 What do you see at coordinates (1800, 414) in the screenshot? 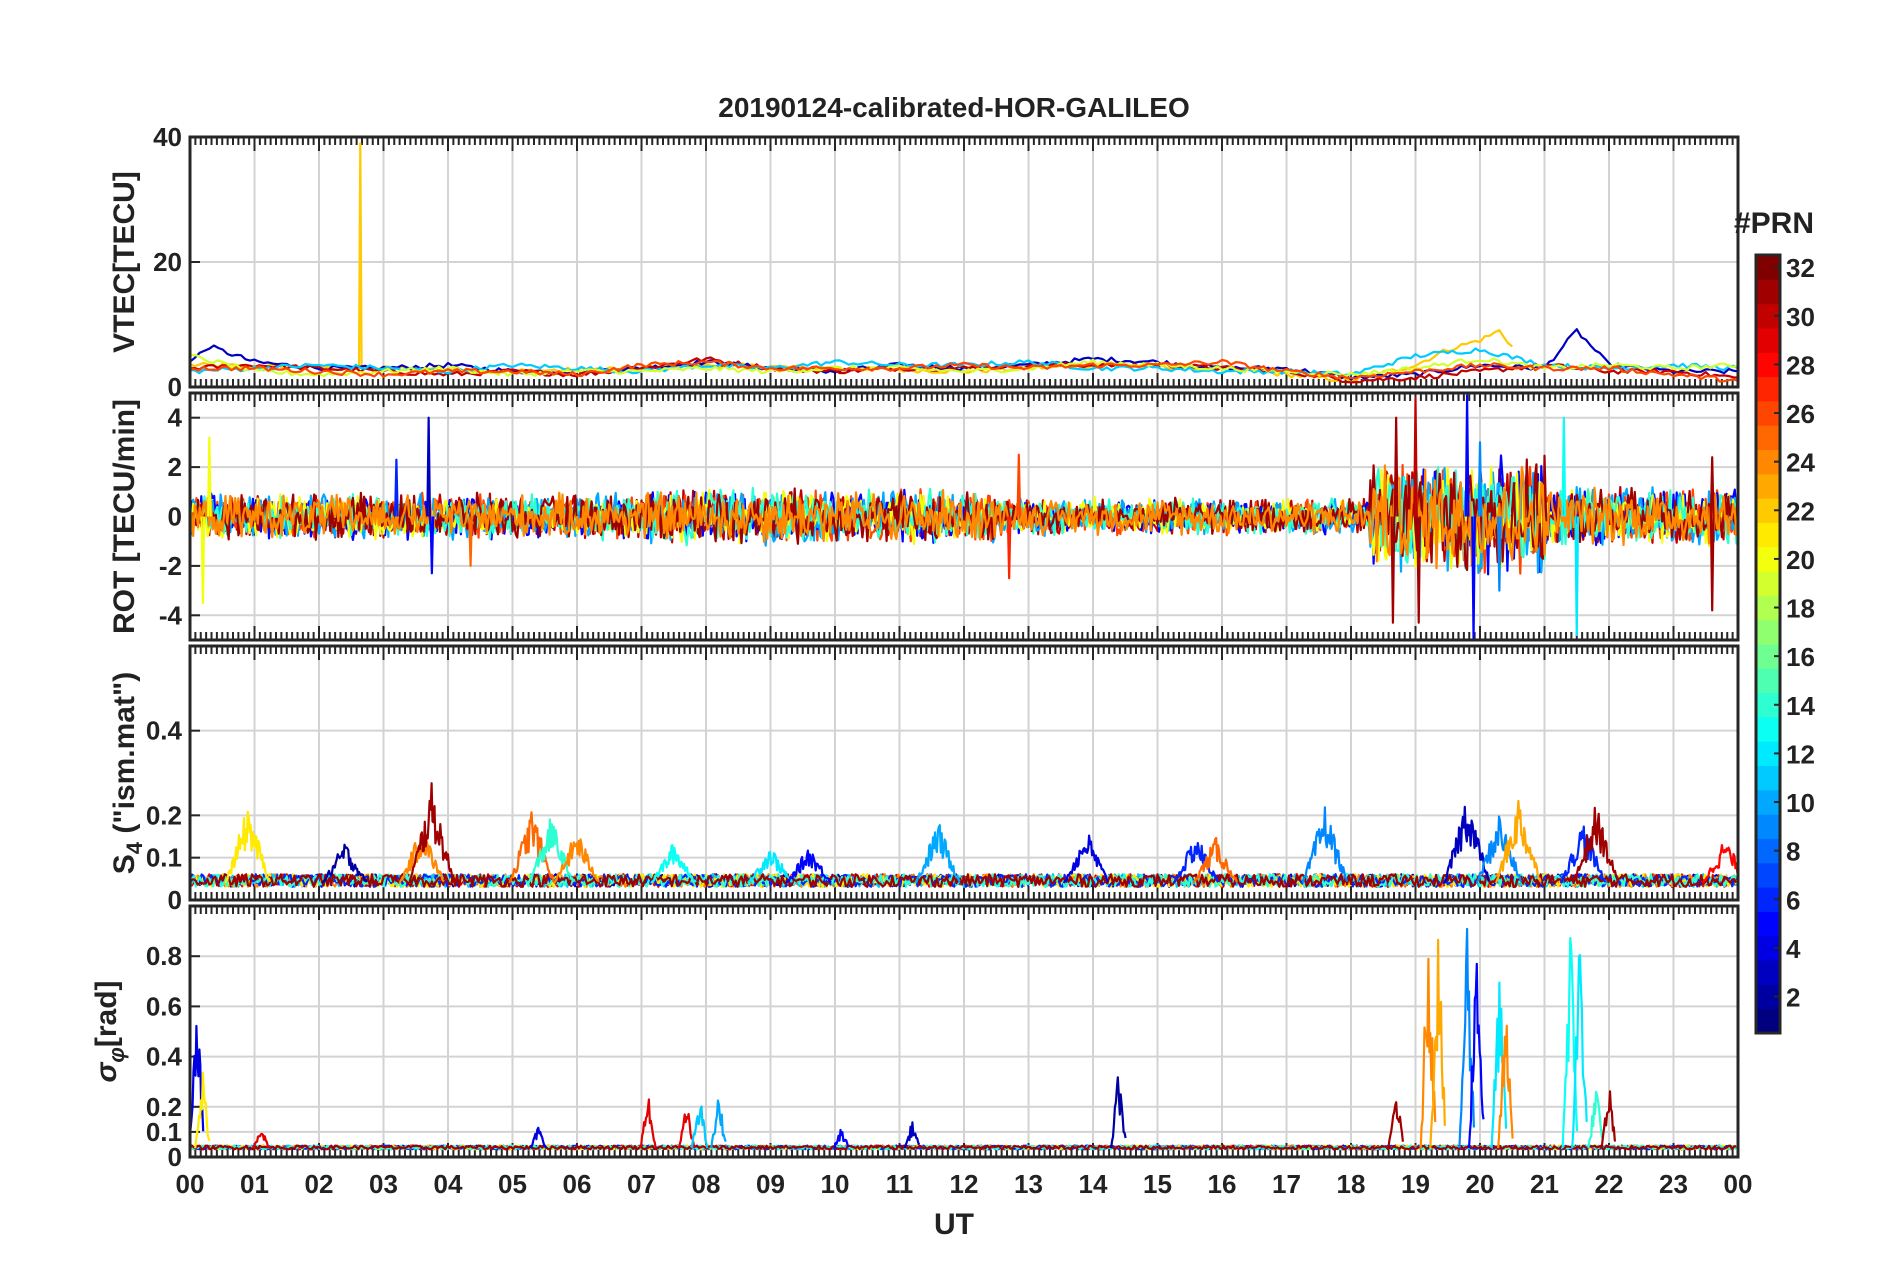
I see `colorbar-tick-label: 26` at bounding box center [1800, 414].